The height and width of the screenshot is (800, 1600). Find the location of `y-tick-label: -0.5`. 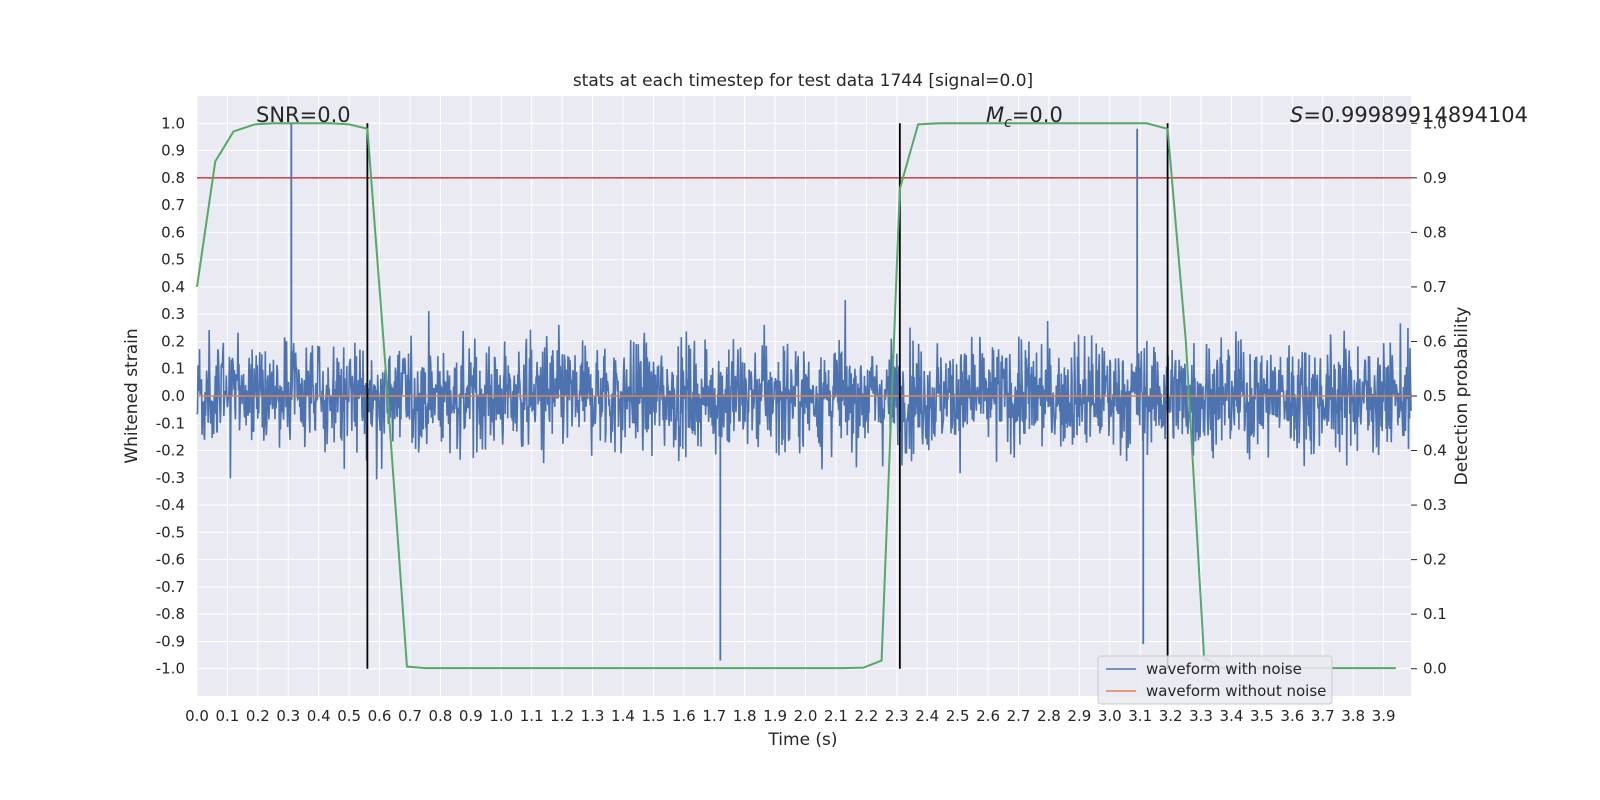

y-tick-label: -0.5 is located at coordinates (170, 532).